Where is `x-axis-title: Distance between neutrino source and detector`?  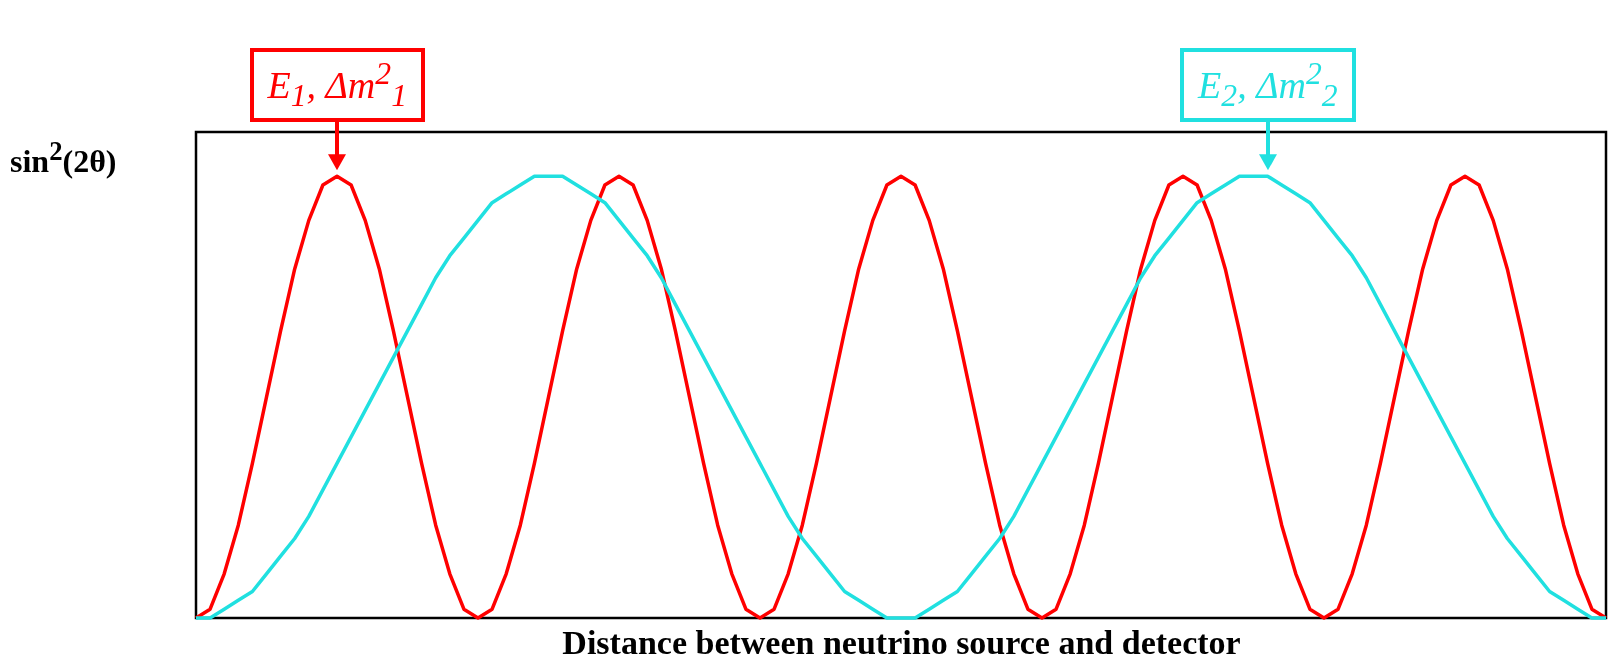
x-axis-title: Distance between neutrino source and detector is located at coordinates (901, 642).